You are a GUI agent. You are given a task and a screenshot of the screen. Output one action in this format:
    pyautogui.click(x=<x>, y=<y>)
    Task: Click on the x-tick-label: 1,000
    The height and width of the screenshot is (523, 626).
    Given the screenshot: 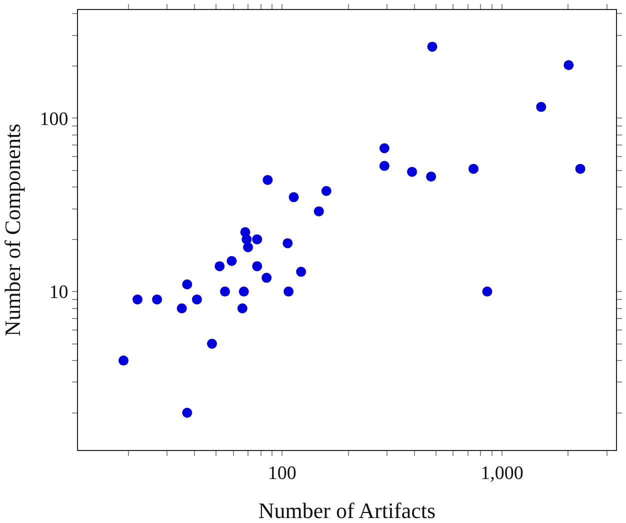 What is the action you would take?
    pyautogui.click(x=502, y=473)
    